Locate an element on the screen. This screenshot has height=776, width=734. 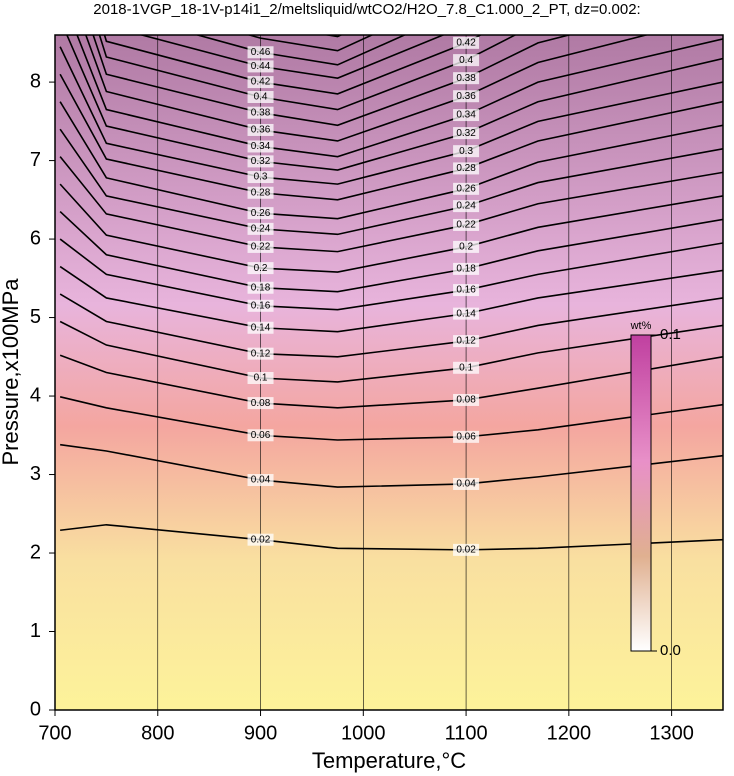
y-tick-label: 7 is located at coordinates (35, 160).